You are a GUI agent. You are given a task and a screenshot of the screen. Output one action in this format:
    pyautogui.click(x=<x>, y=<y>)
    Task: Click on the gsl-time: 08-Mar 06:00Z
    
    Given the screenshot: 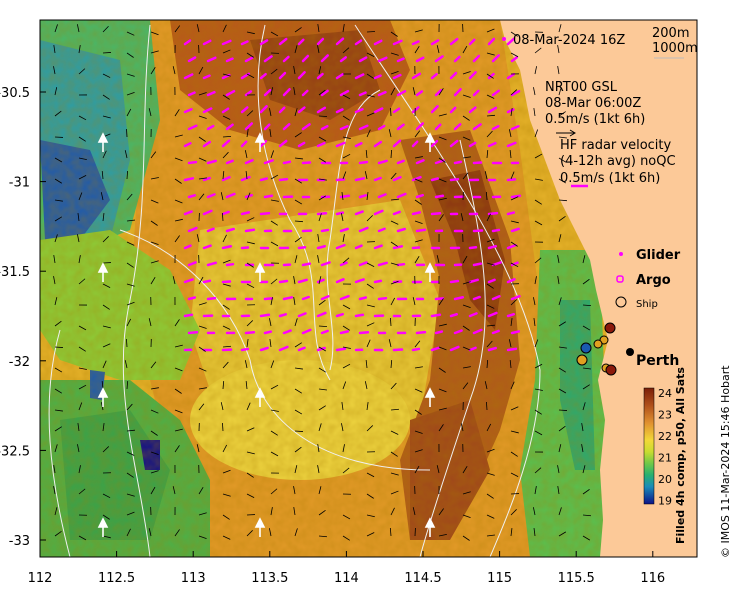 What is the action you would take?
    pyautogui.click(x=593, y=103)
    